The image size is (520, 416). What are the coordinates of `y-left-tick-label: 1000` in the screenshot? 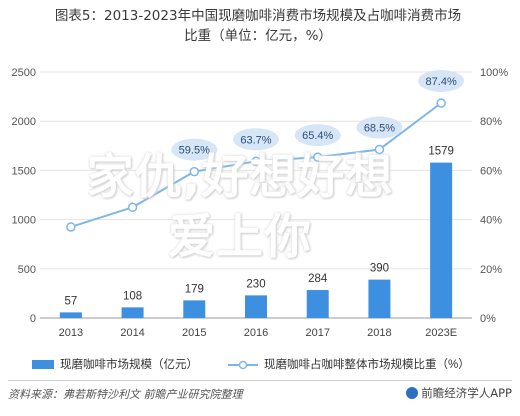 It's located at (24, 221).